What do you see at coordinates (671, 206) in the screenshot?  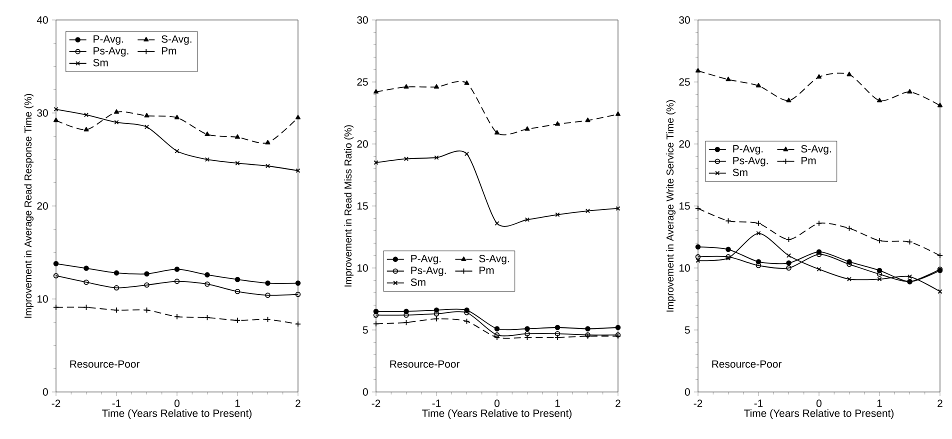 I see `y-axis-title: Improvement in Average Write Service Time (%)` at bounding box center [671, 206].